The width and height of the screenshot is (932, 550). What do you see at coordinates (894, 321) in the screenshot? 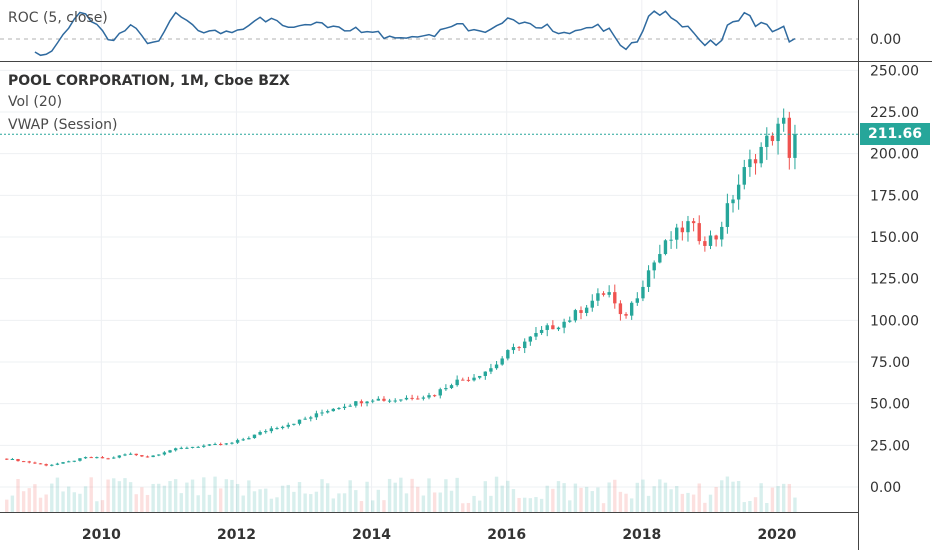
I see `y-tick-label: 100.00` at bounding box center [894, 321].